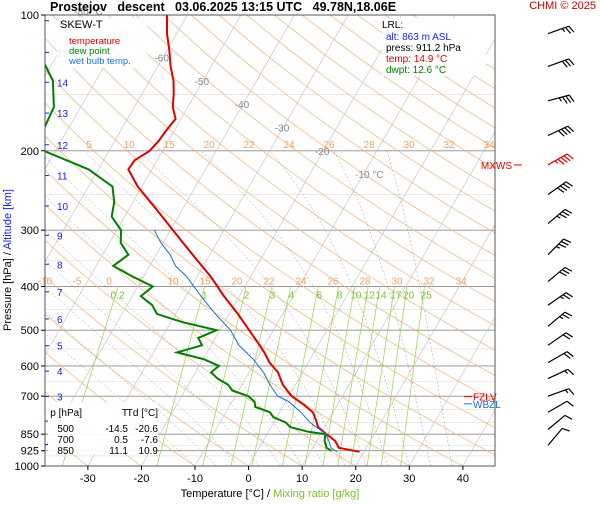 The height and width of the screenshot is (505, 600). I want to click on pressure-tick-label: 200, so click(30, 152).